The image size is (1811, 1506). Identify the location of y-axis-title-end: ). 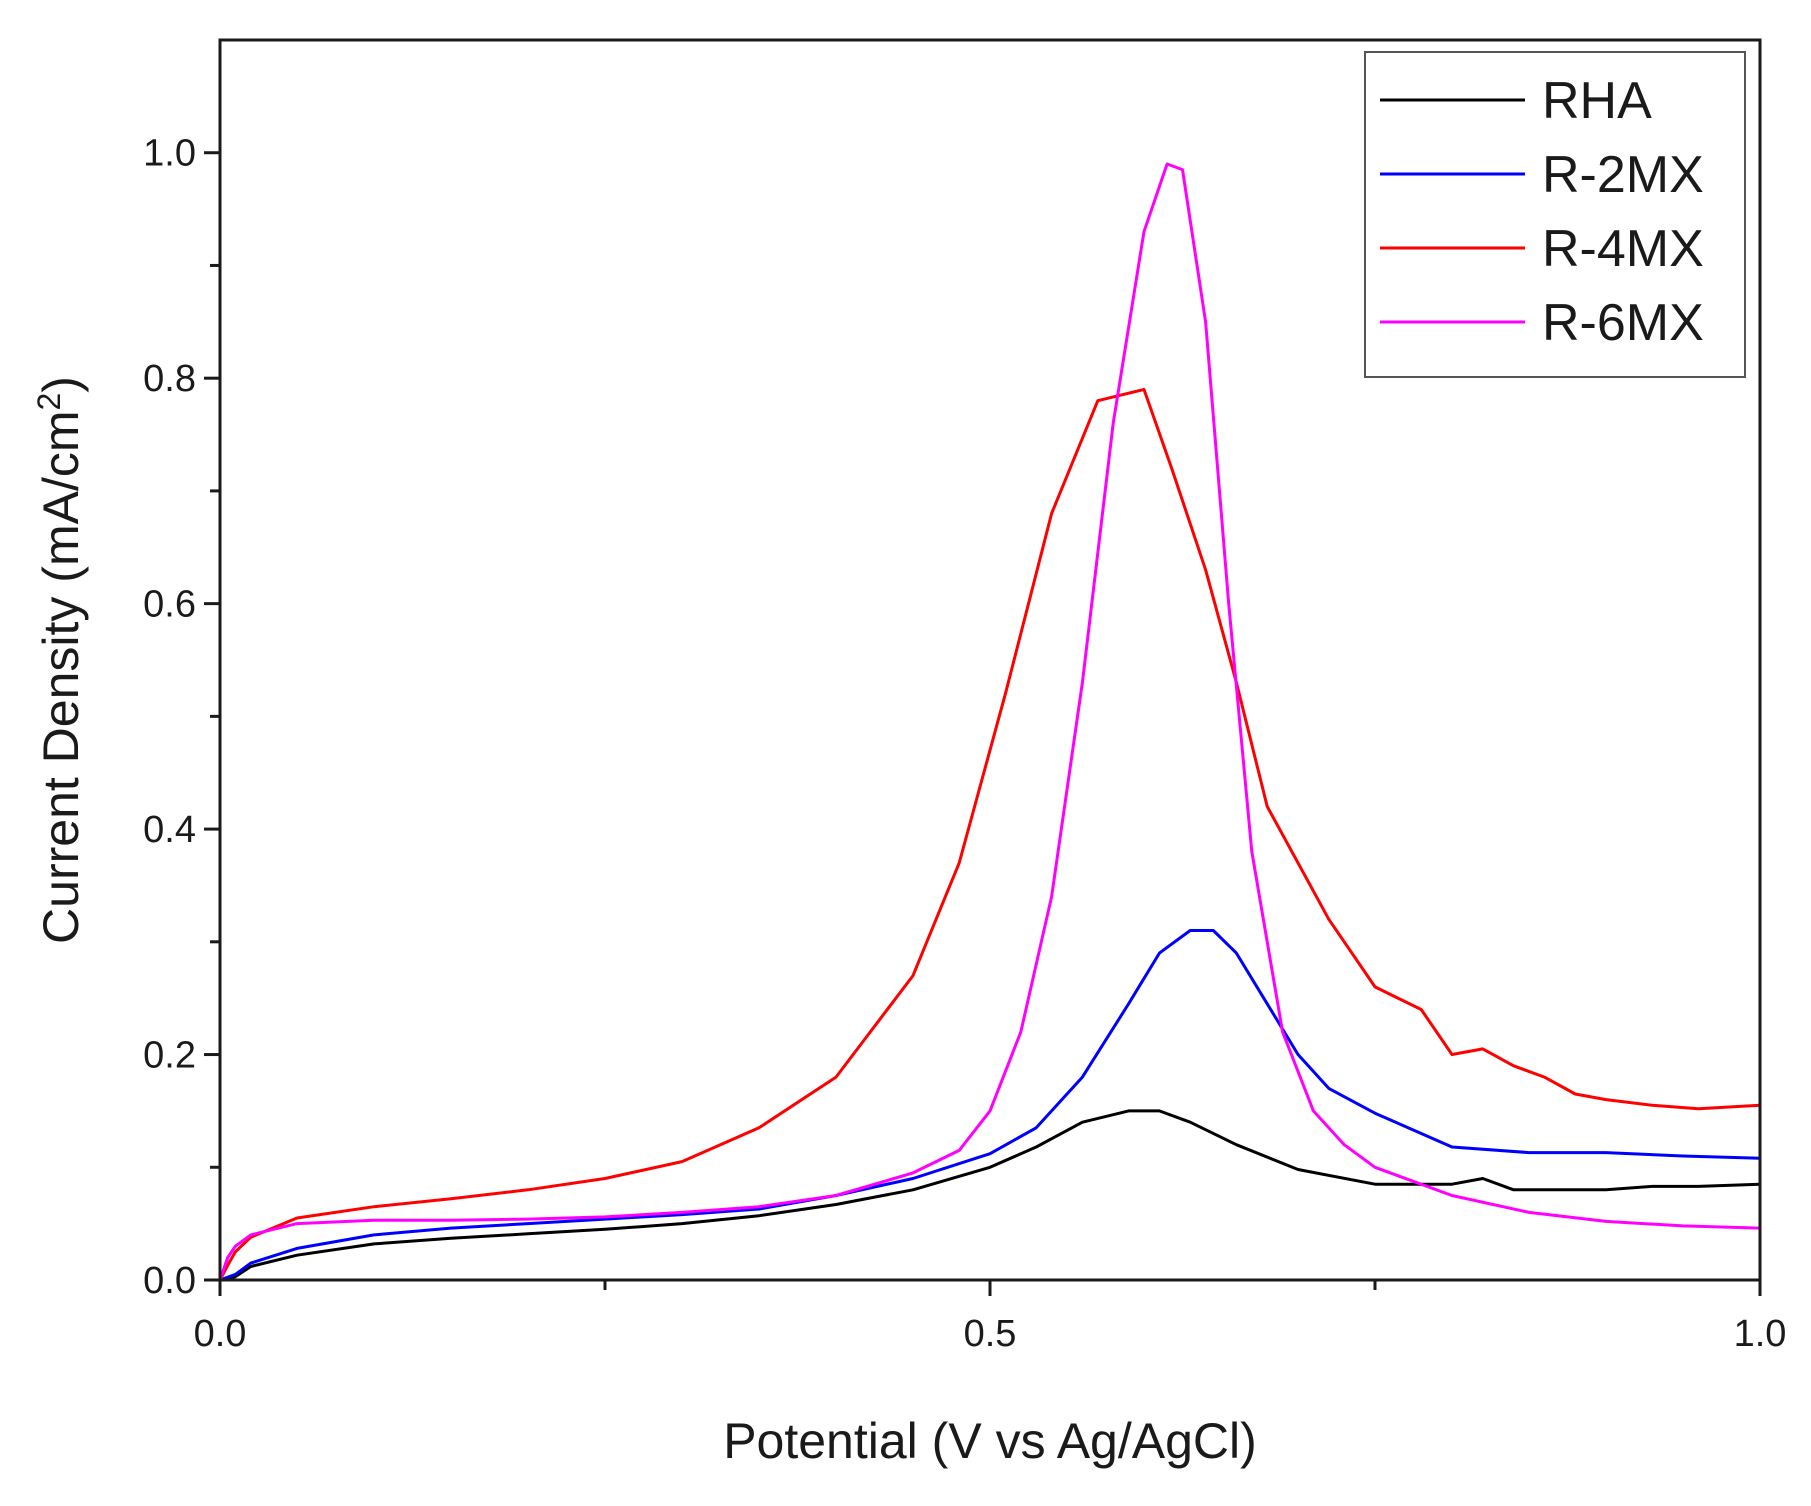
(61, 384).